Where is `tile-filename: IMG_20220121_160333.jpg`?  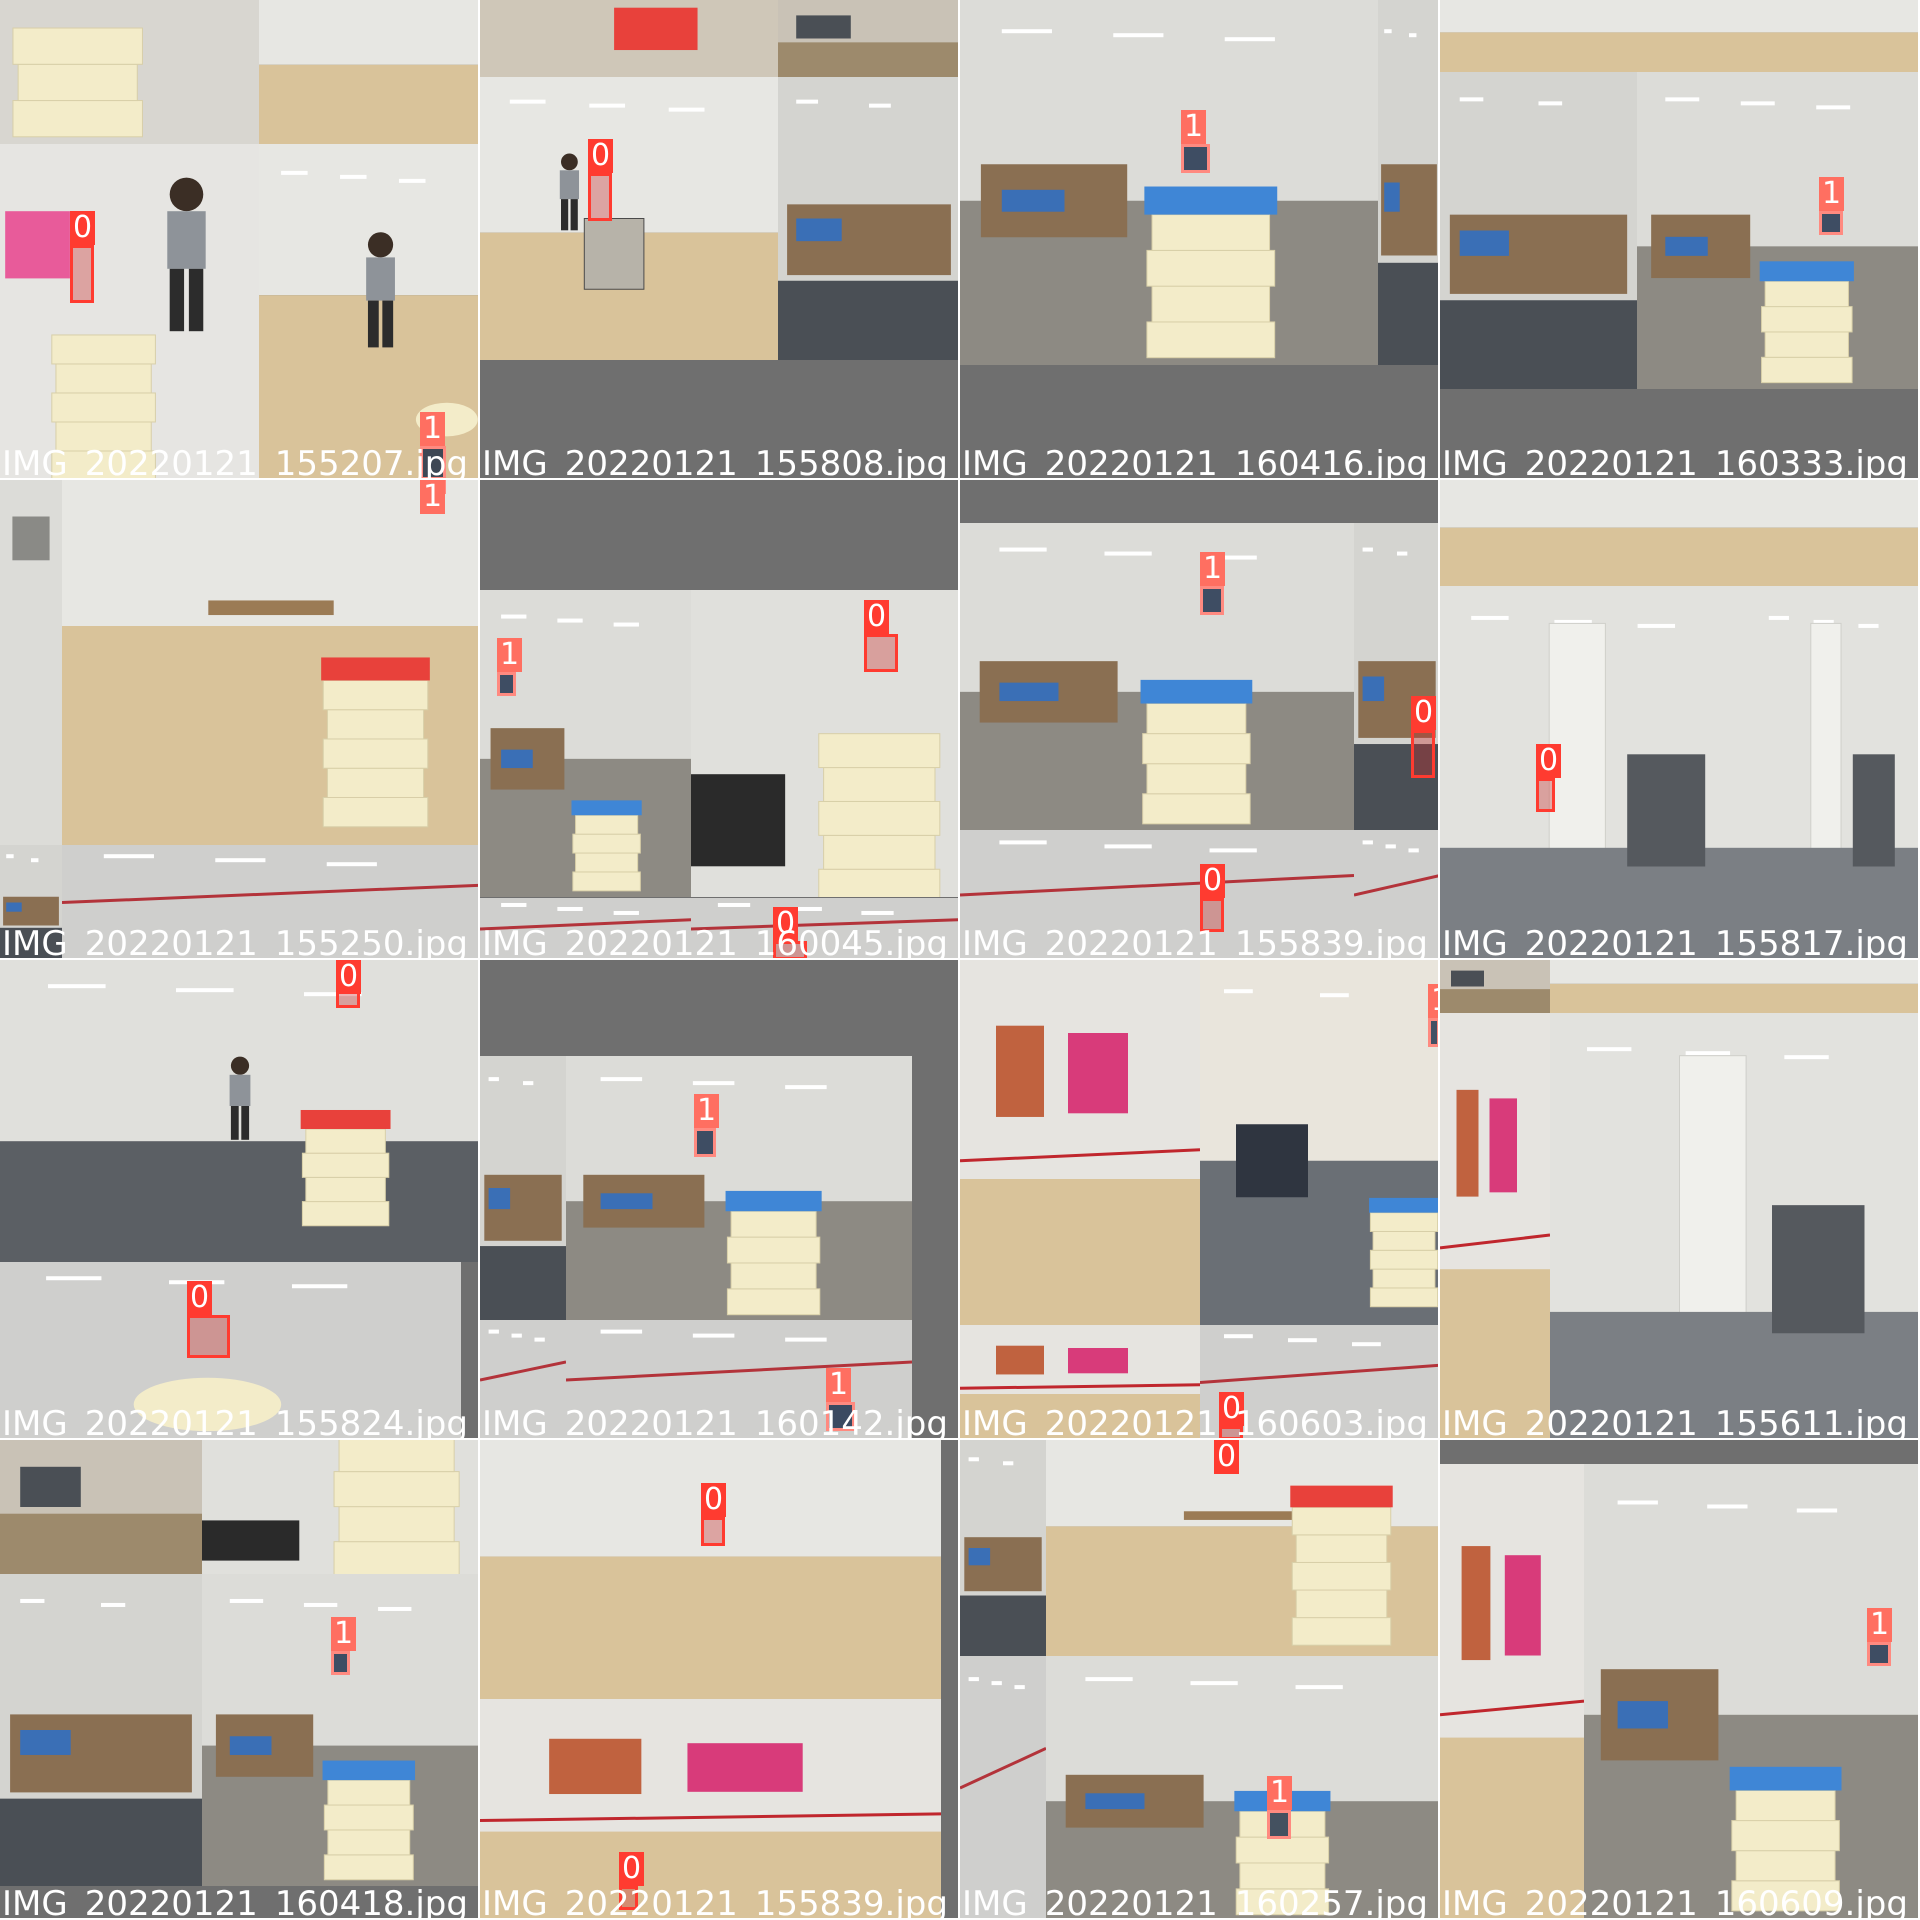
tile-filename: IMG_20220121_160333.jpg is located at coordinates (1675, 462).